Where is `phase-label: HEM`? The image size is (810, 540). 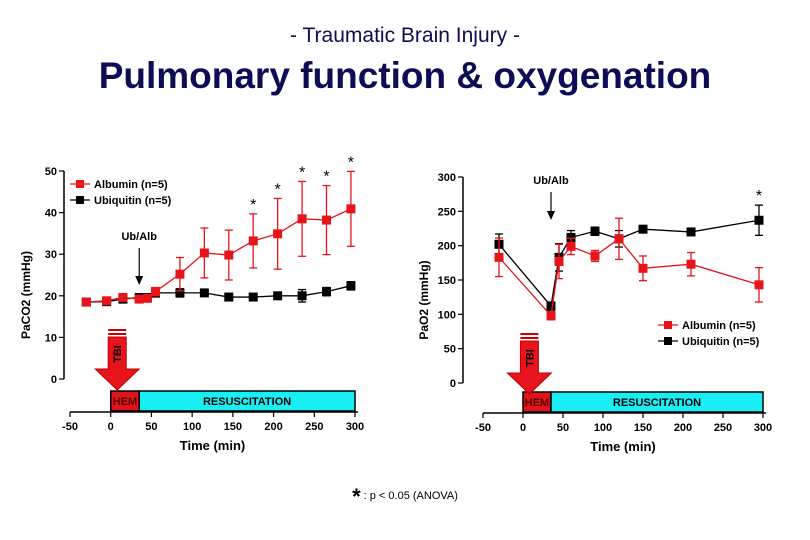
phase-label: HEM is located at coordinates (537, 403).